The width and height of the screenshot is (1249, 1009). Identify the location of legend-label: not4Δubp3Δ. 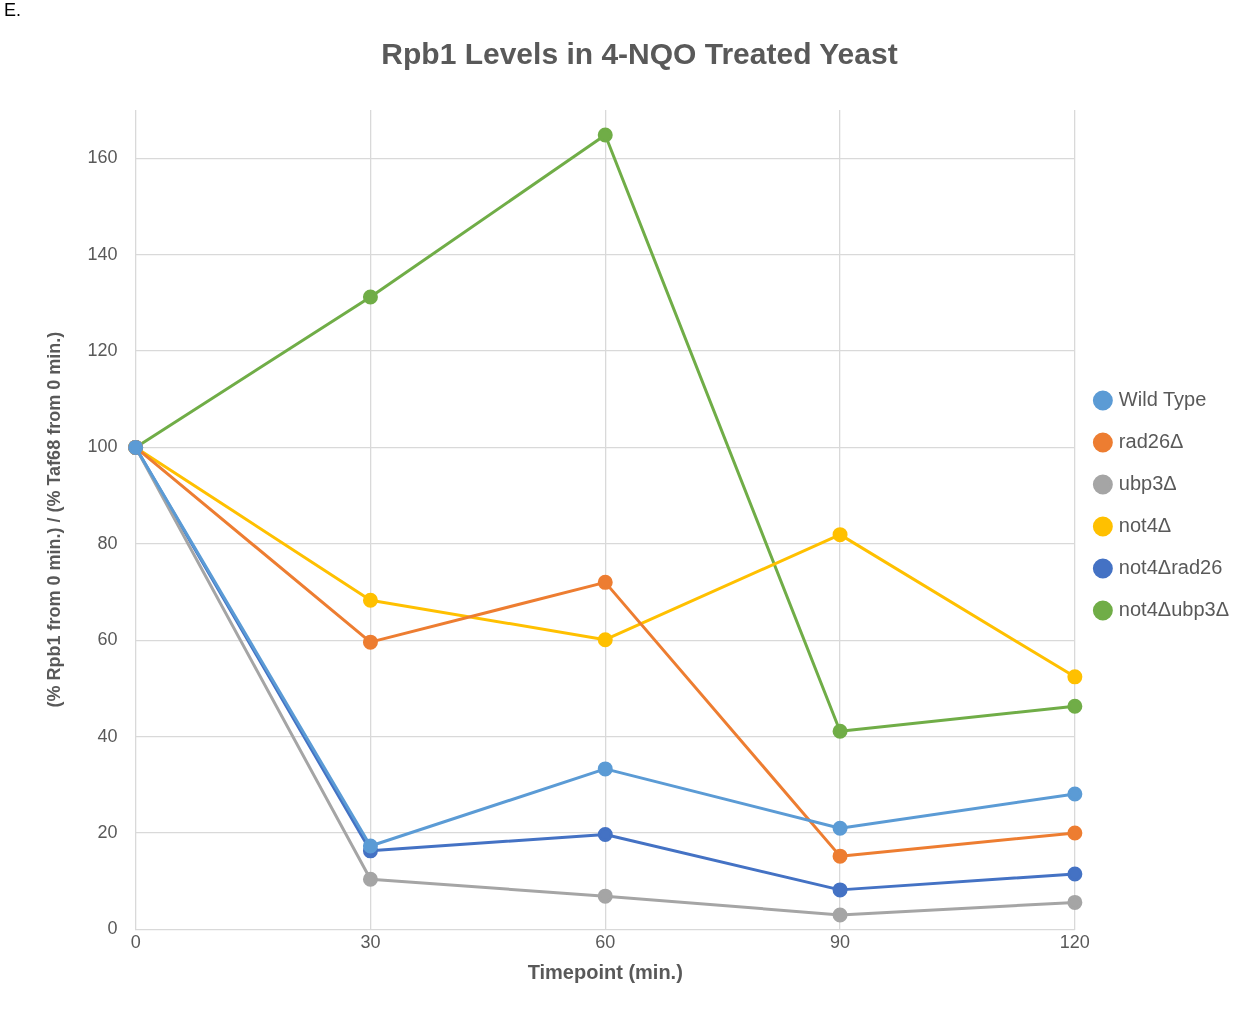
(1173, 609).